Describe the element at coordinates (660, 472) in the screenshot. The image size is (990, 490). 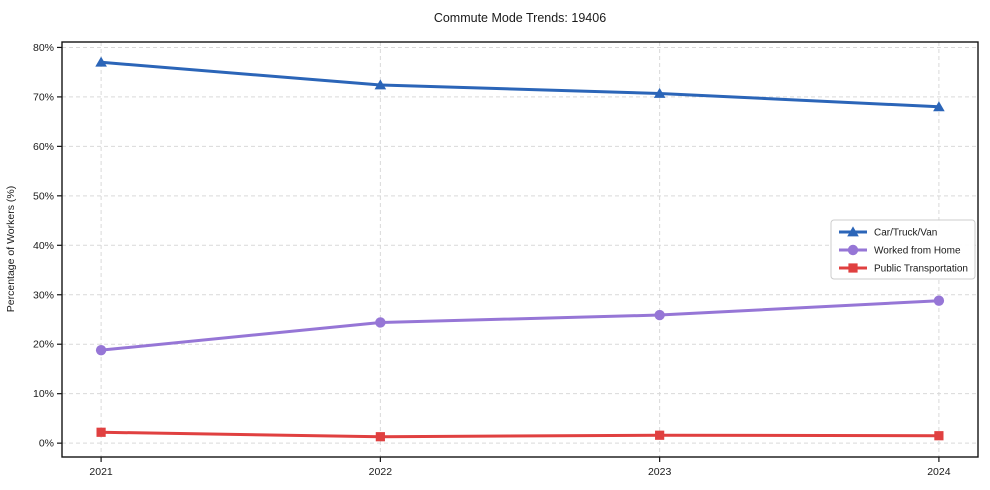
I see `x-tick-label: 2023` at that location.